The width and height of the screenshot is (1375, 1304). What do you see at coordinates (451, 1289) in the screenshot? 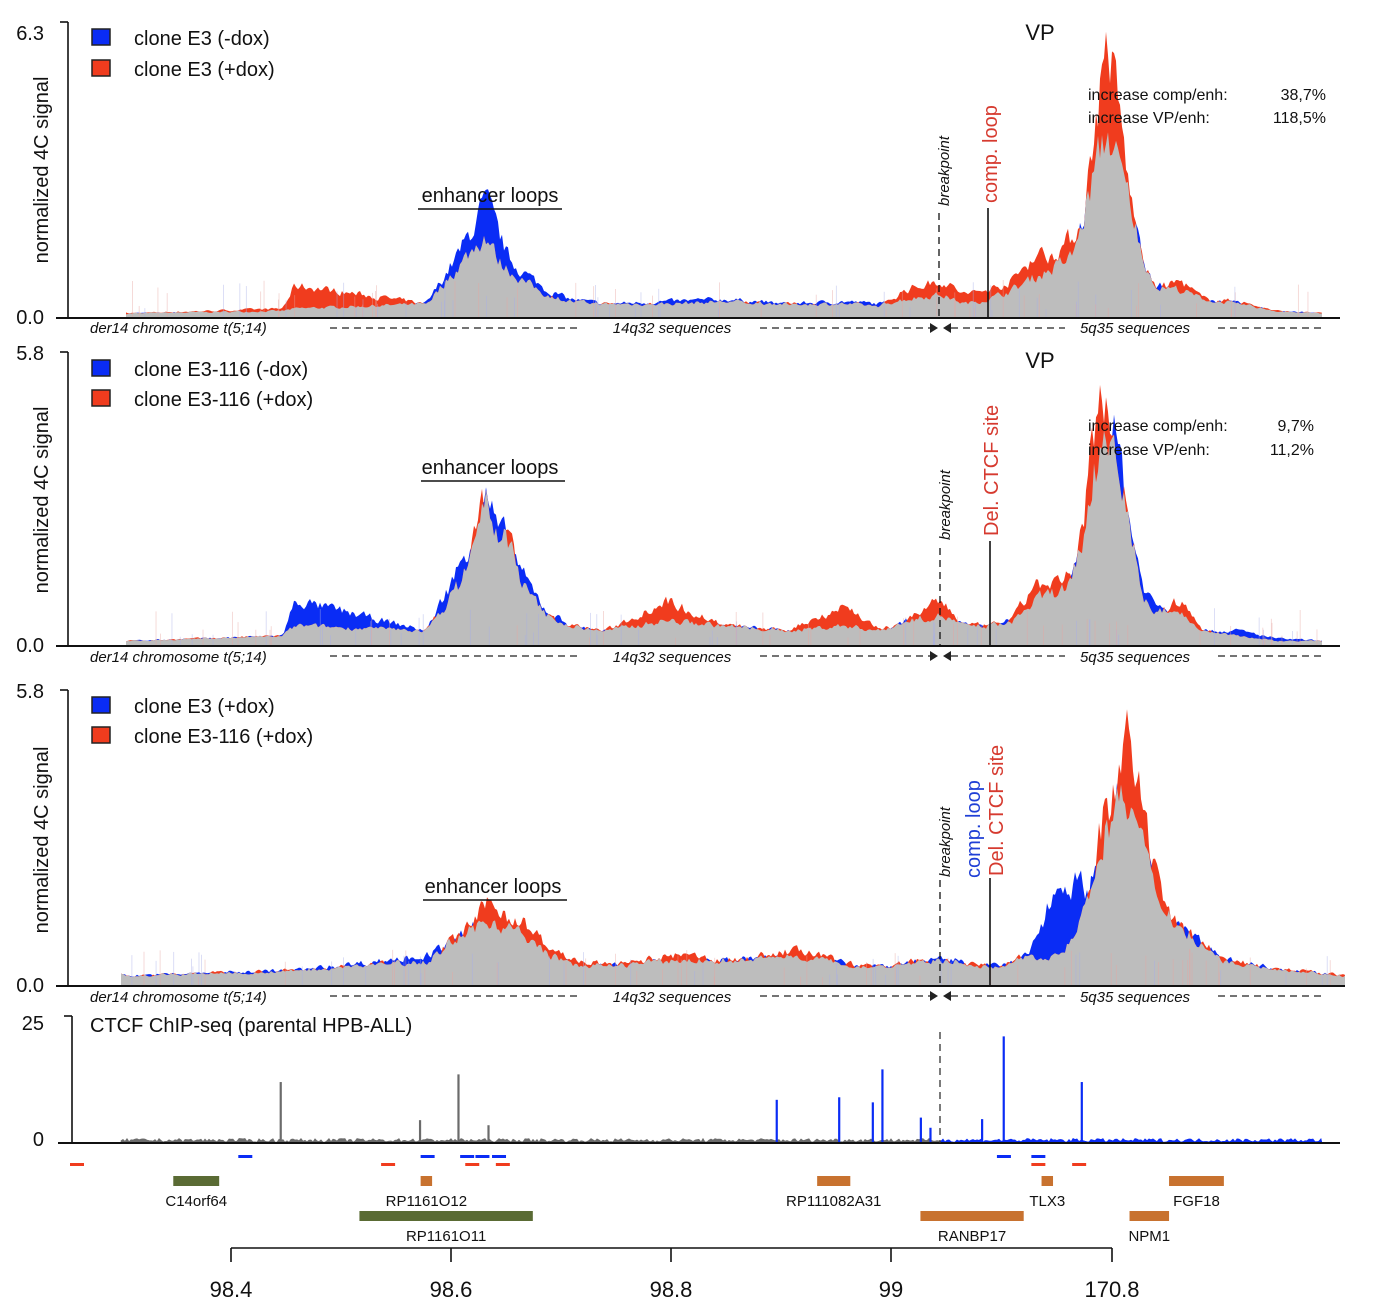
I see `scale-tick-label: 98.6` at bounding box center [451, 1289].